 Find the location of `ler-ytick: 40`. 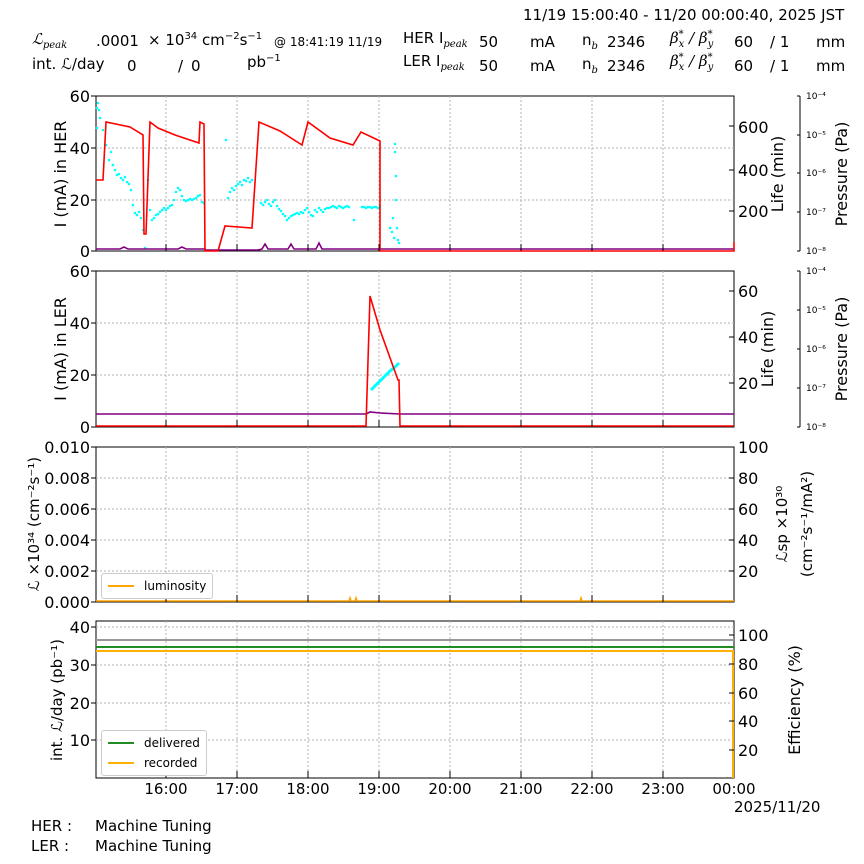

ler-ytick: 40 is located at coordinates (80, 323).